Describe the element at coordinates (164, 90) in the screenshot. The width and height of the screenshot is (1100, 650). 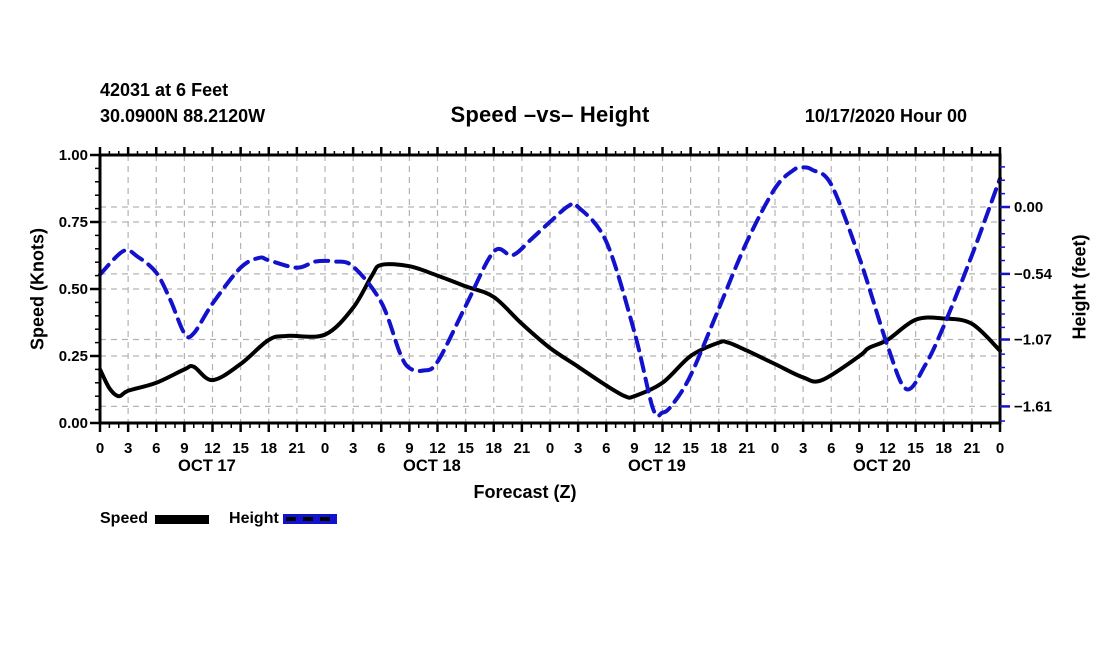
I see `station-label: 42031 at 6 Feet` at that location.